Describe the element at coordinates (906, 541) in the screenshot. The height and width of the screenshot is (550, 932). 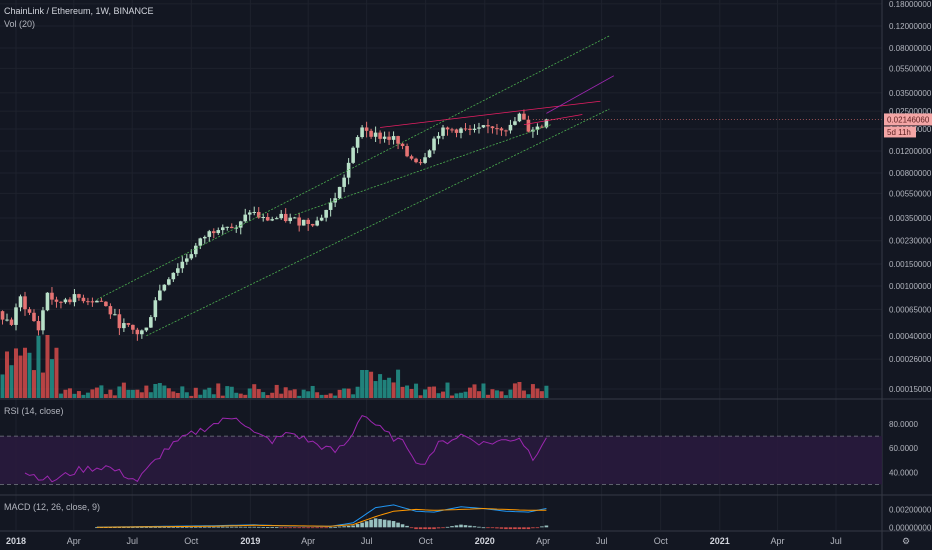
I see `settings-gear-icon: ⚙` at that location.